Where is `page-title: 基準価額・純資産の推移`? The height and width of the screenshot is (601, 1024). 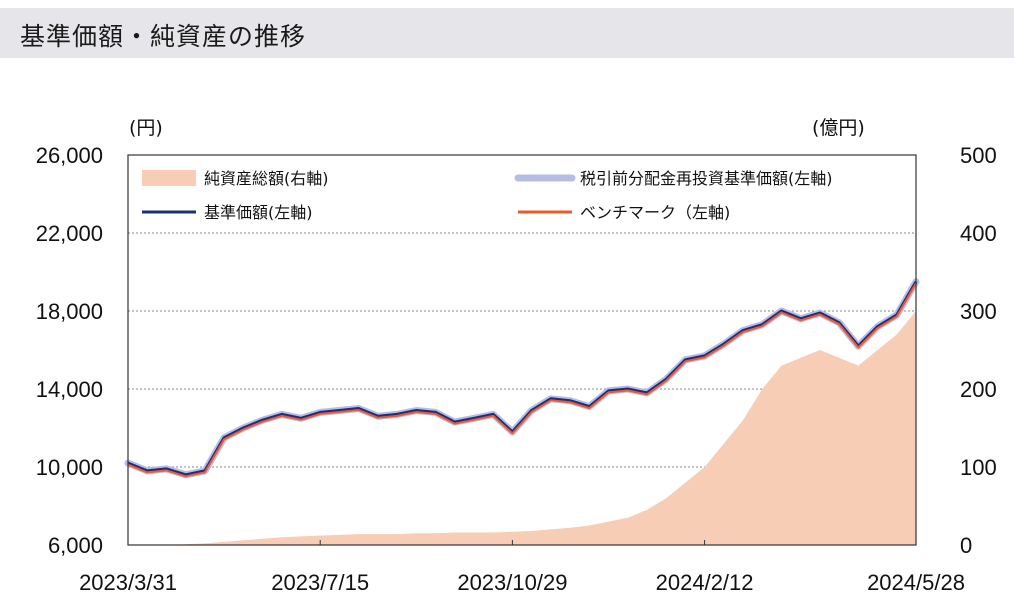 page-title: 基準価額・純資産の推移 is located at coordinates (163, 36).